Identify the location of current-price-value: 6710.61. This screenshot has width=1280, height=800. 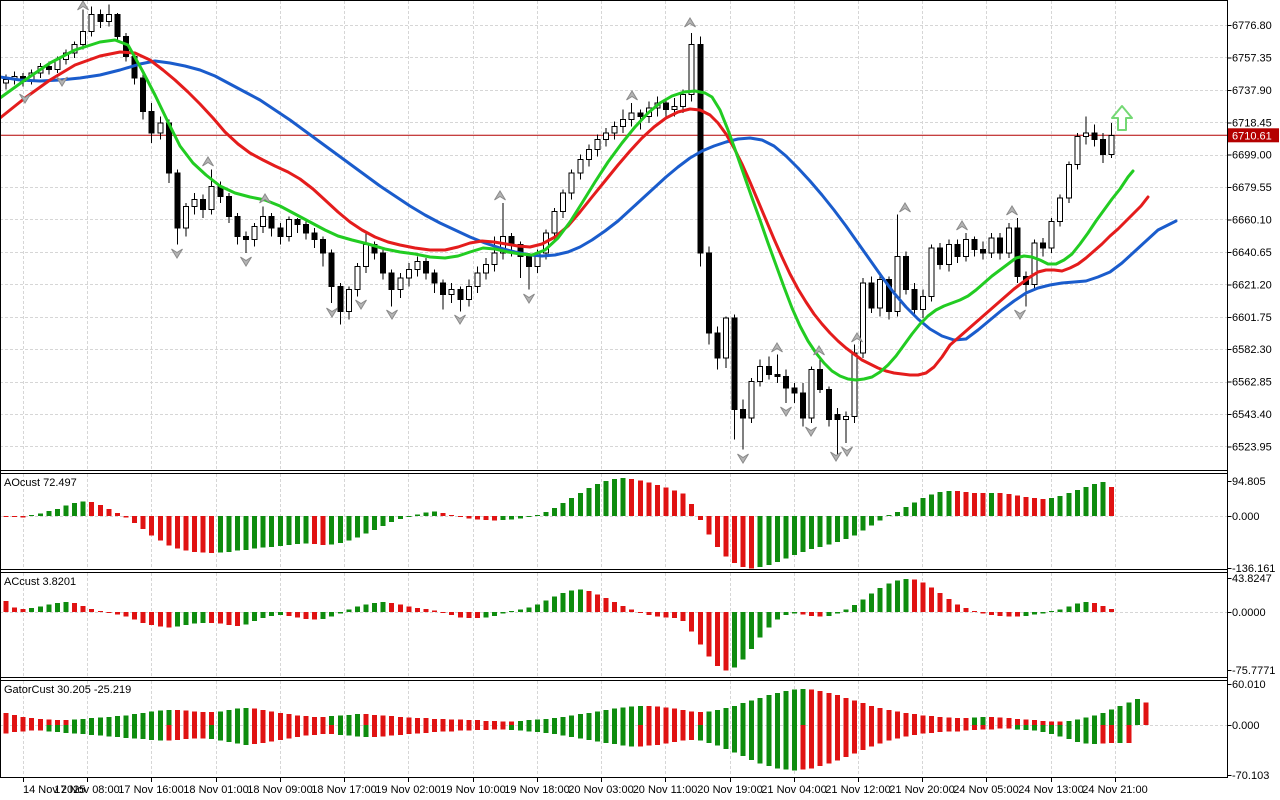
(1252, 136).